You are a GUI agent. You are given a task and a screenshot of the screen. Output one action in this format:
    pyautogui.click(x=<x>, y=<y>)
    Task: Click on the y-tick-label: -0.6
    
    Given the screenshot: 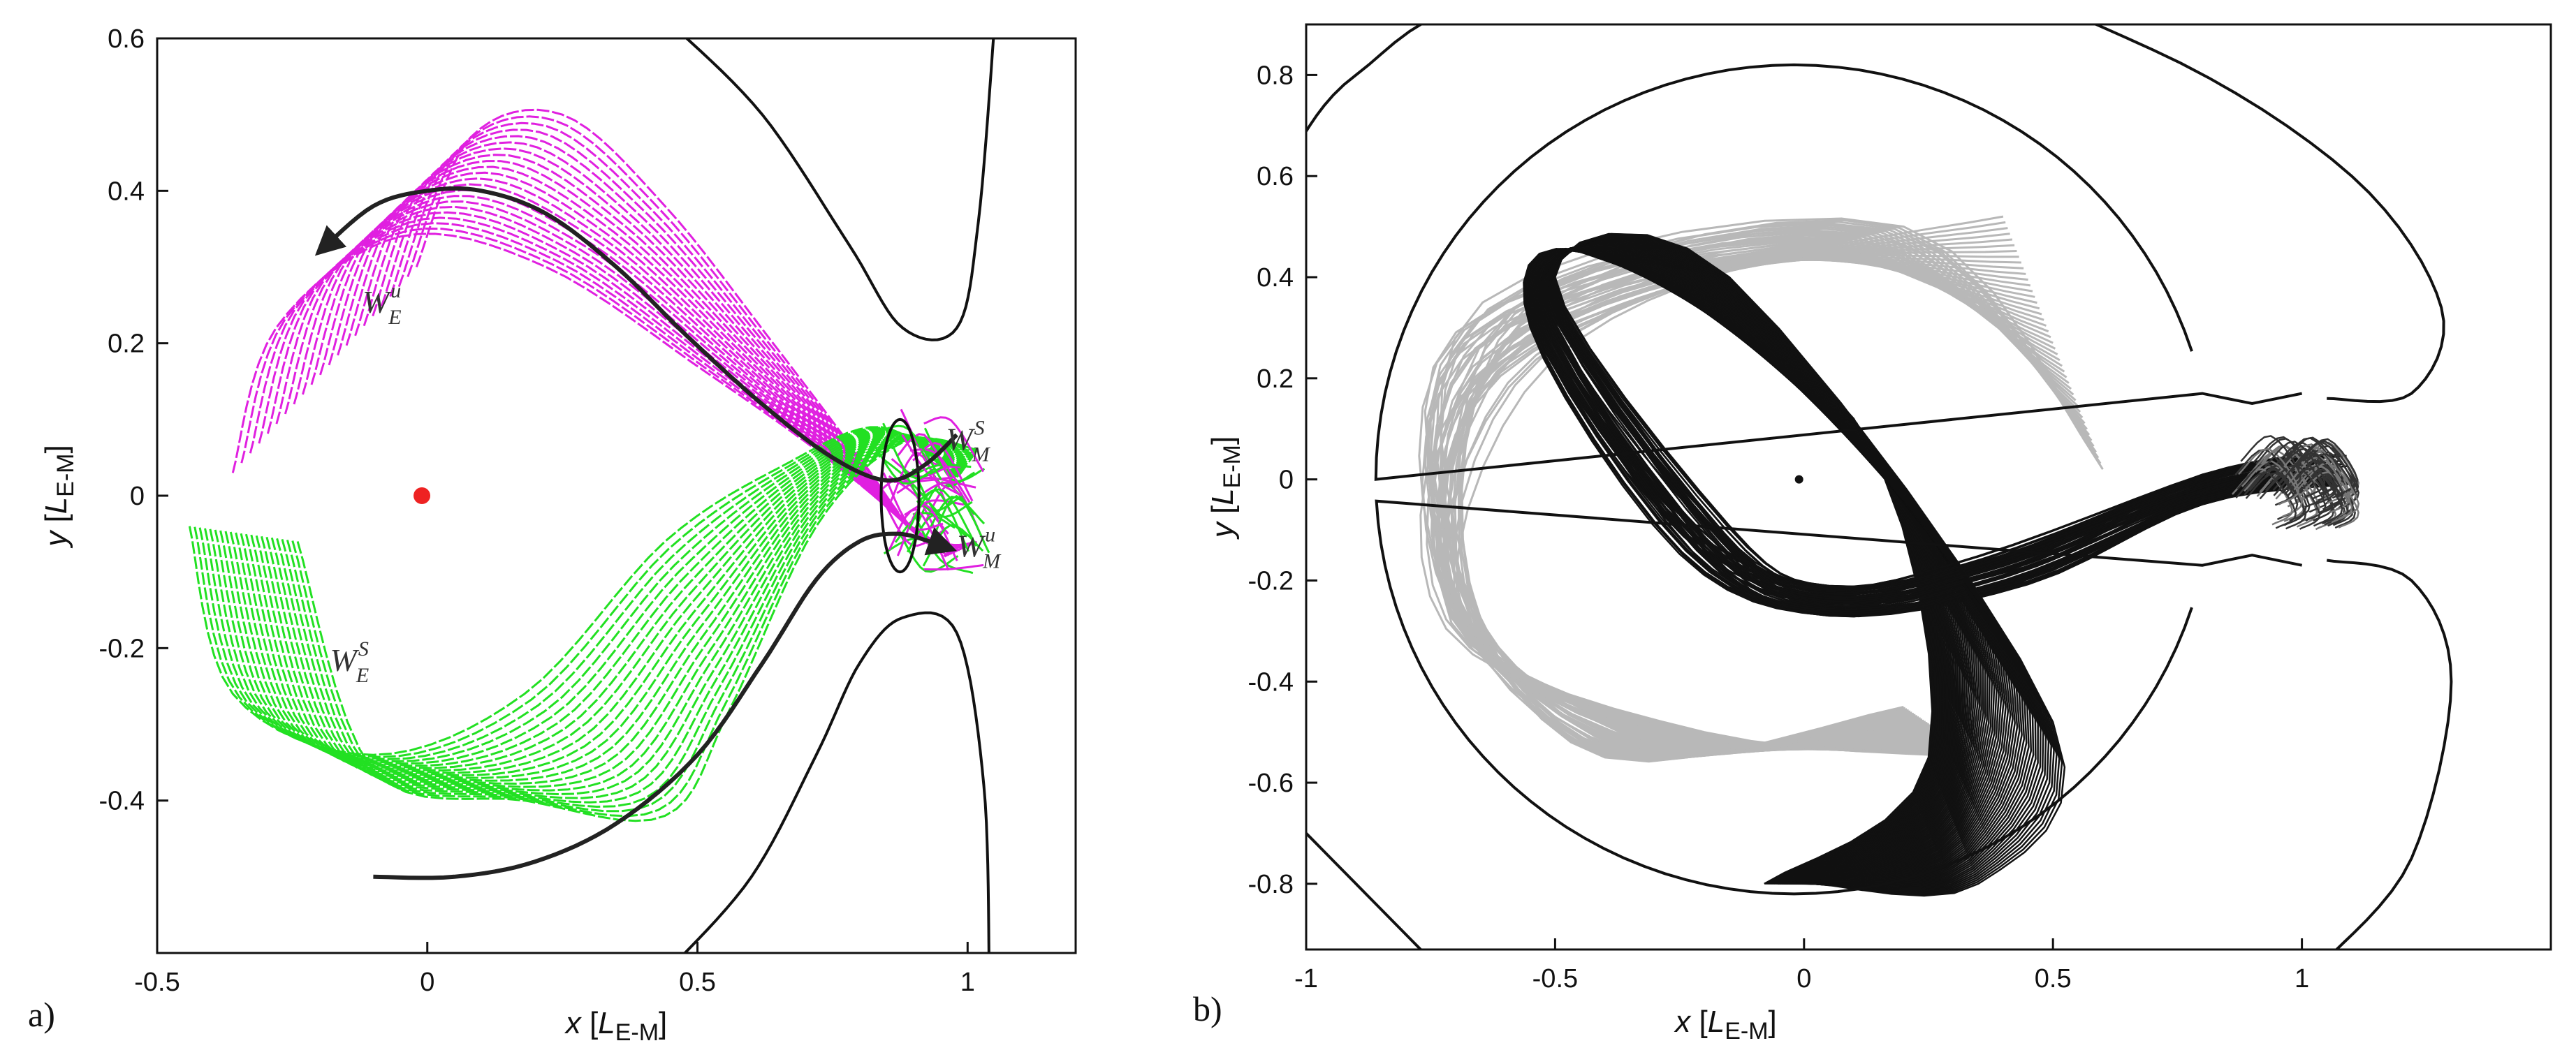 What is the action you would take?
    pyautogui.click(x=1271, y=783)
    